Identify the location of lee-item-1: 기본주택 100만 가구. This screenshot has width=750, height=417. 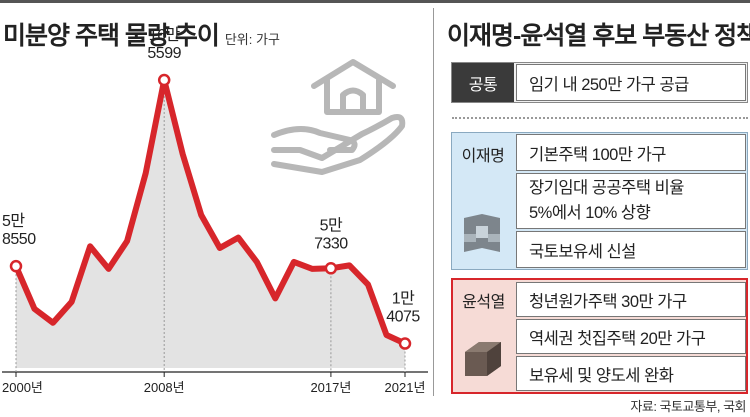
(631, 152).